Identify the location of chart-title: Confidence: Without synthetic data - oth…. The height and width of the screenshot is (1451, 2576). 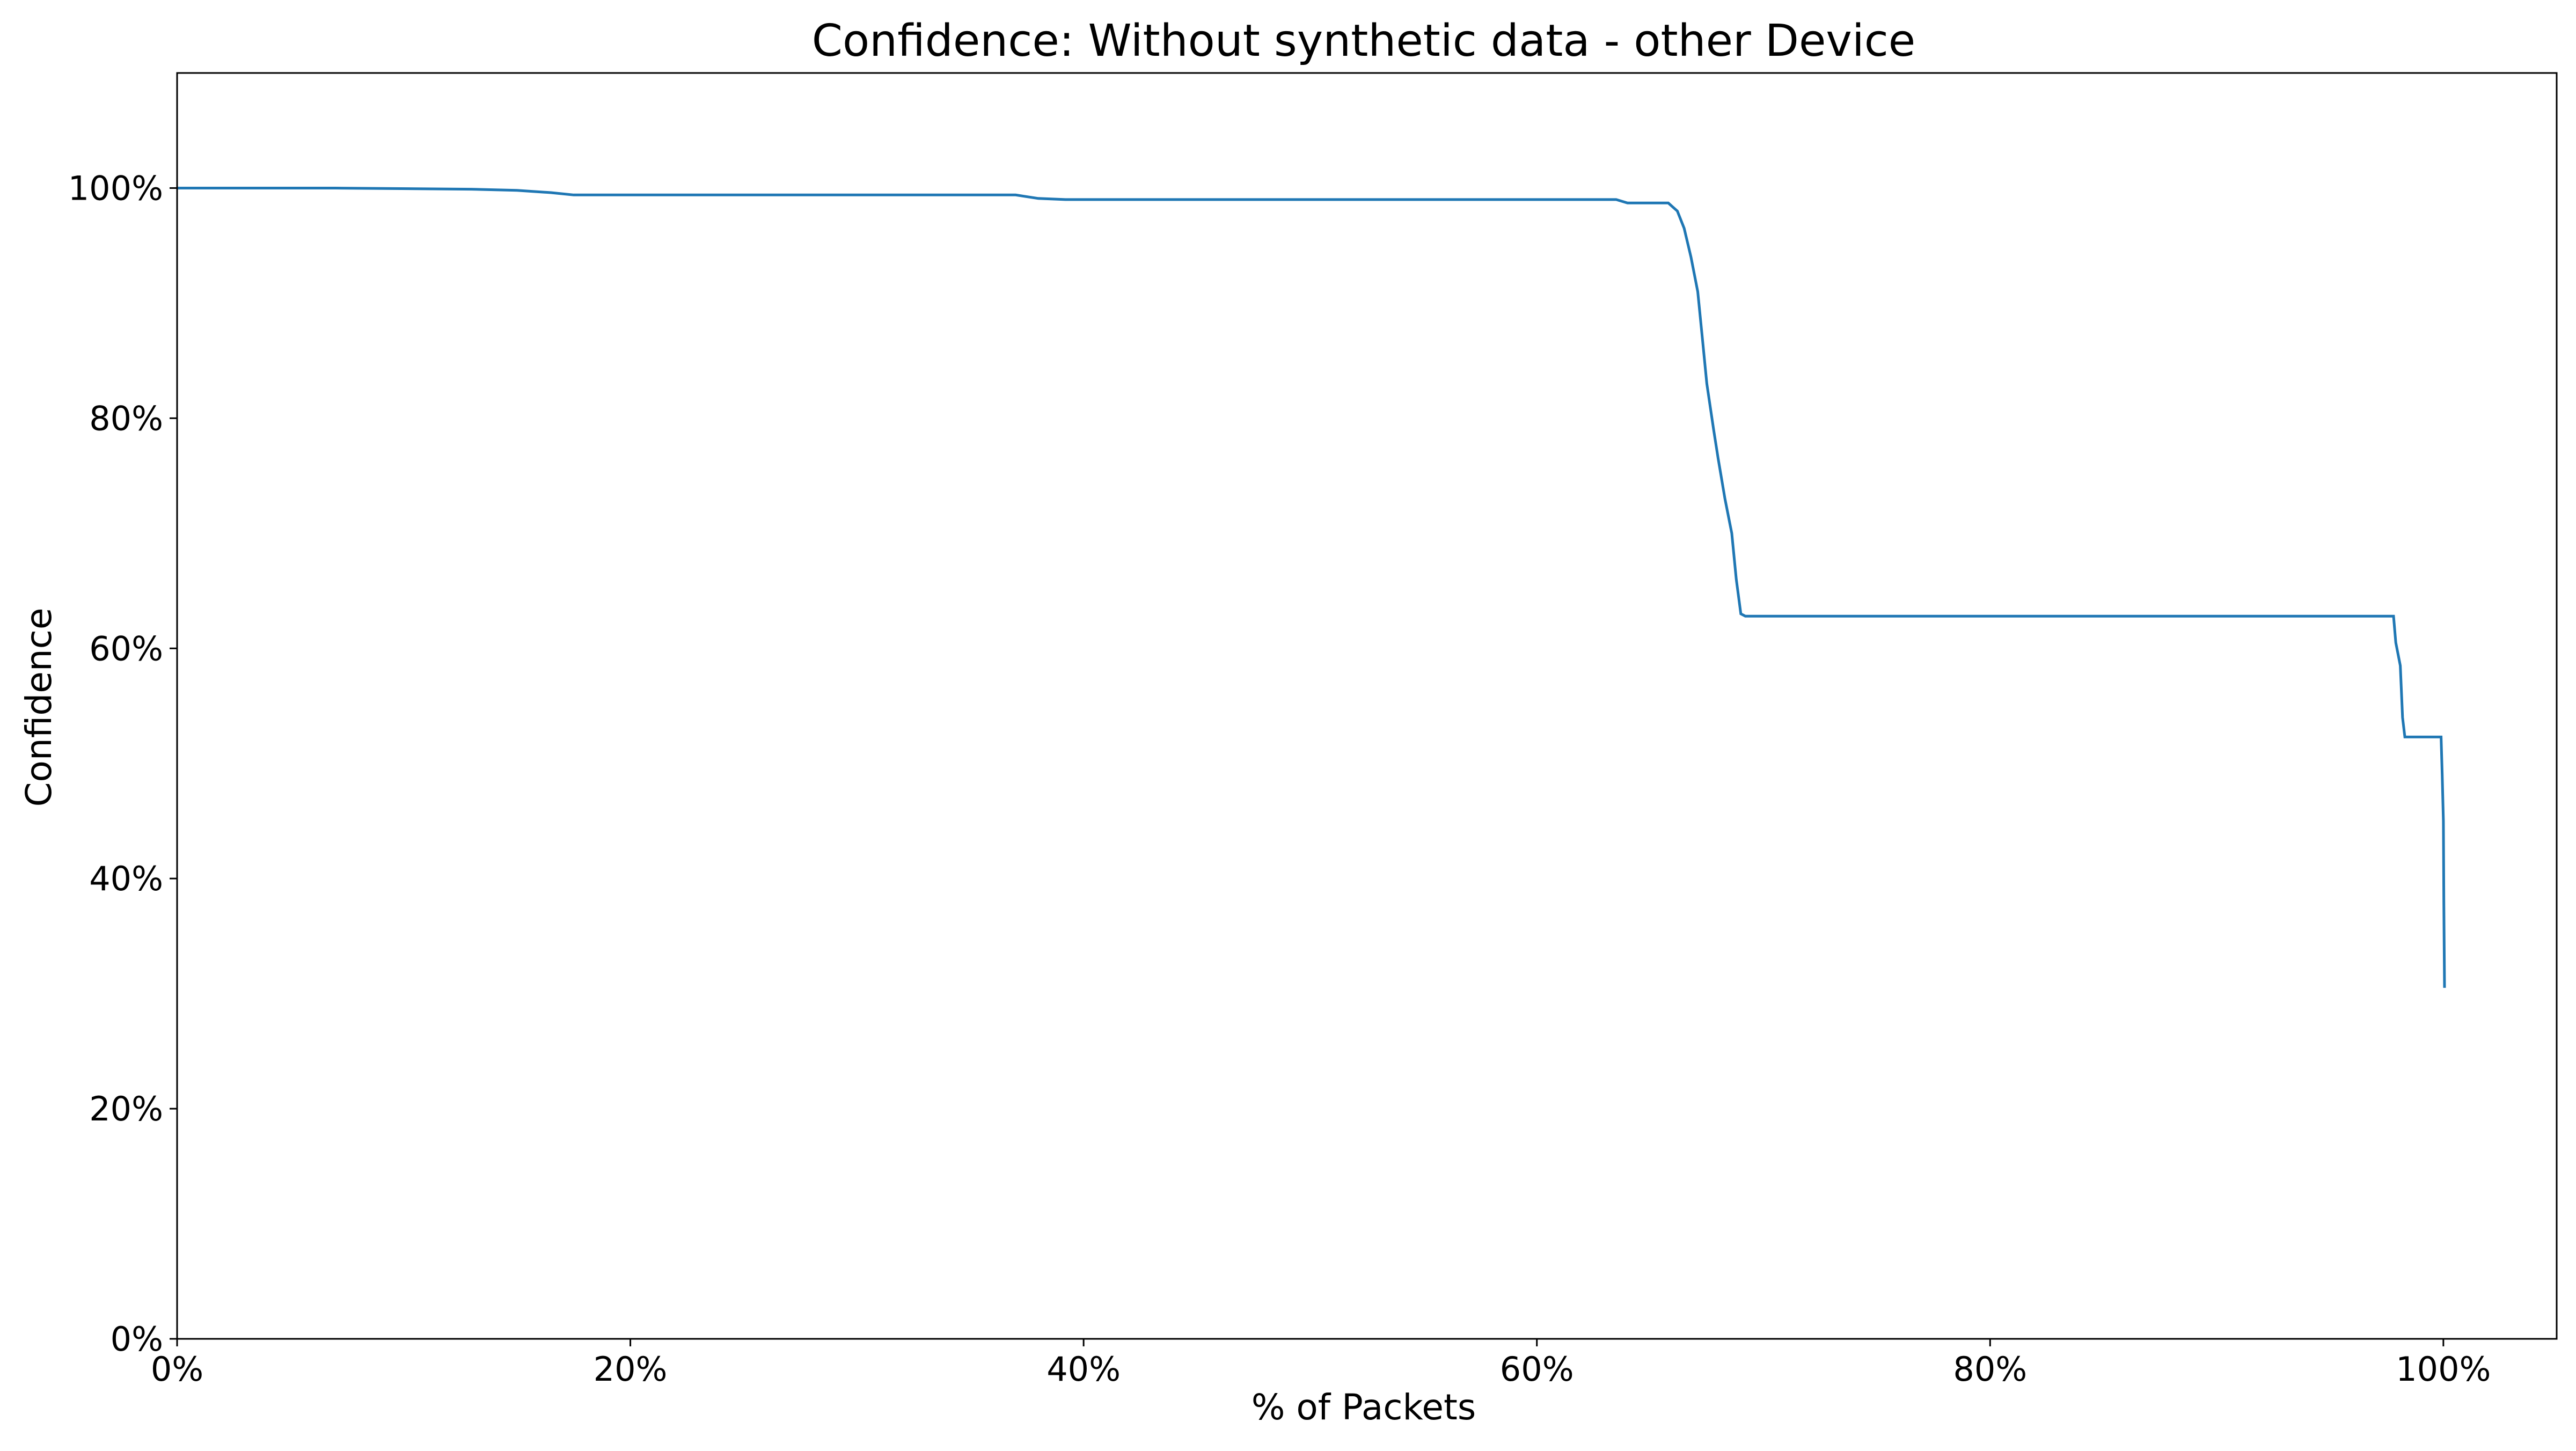
(1364, 41).